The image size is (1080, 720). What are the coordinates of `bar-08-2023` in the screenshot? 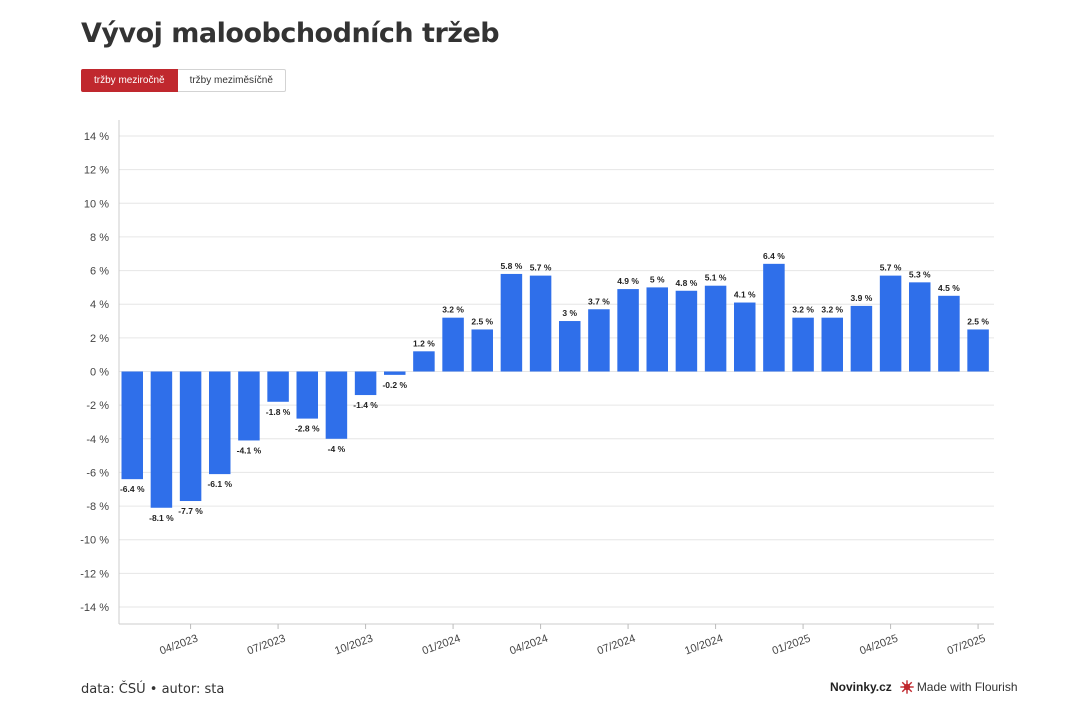 It's located at (307, 395).